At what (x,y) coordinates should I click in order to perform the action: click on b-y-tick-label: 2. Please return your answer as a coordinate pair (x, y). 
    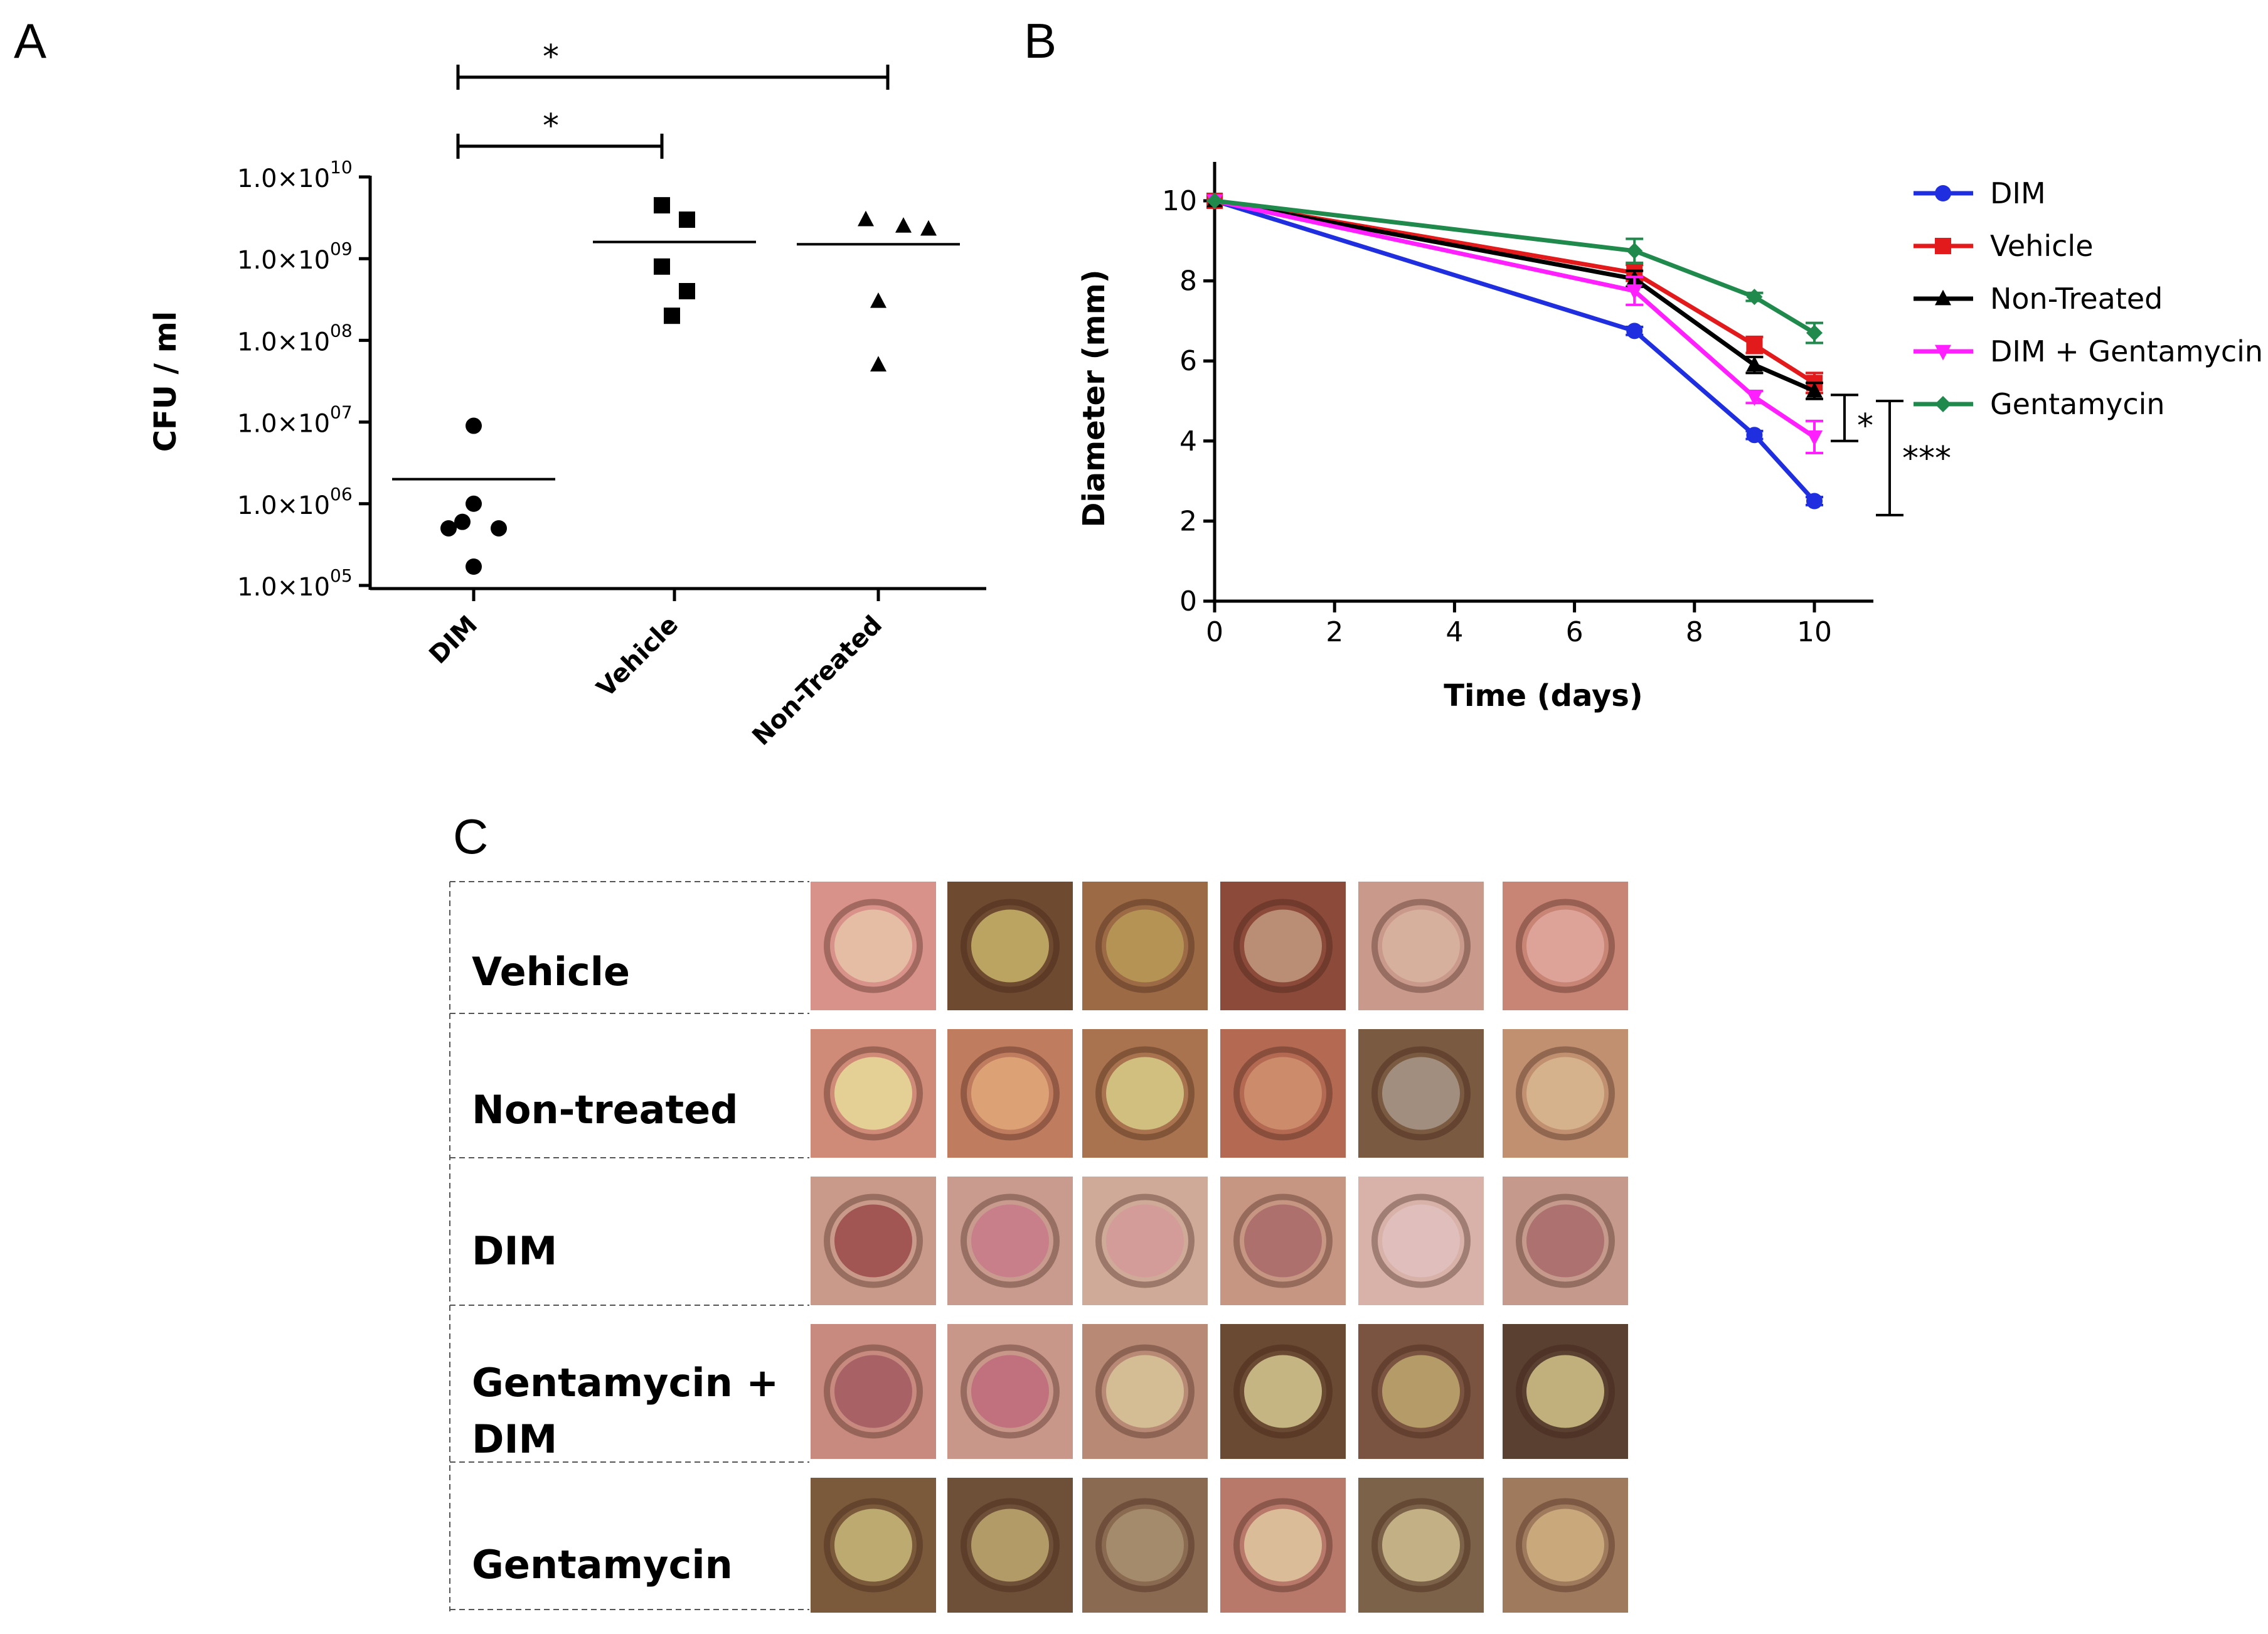
    Looking at the image, I should click on (1188, 521).